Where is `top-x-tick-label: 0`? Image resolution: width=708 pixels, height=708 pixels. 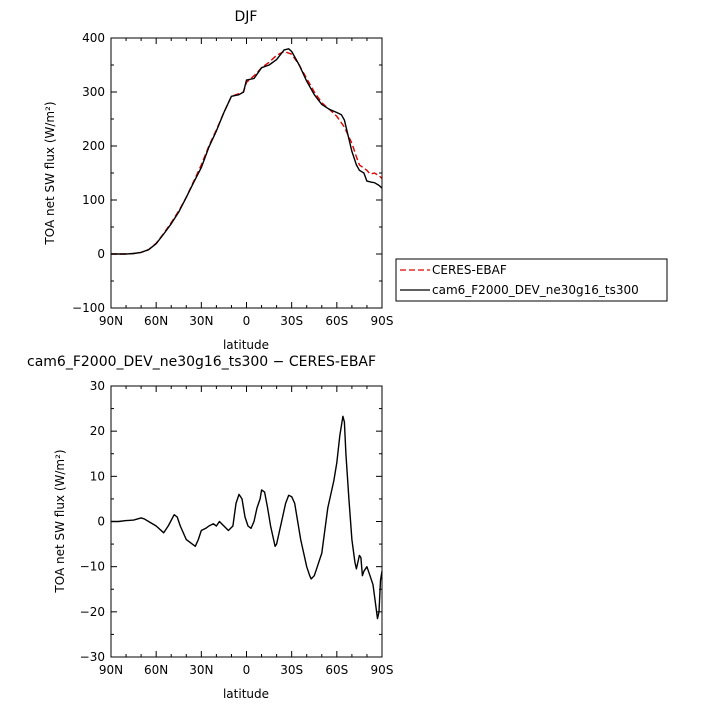
top-x-tick-label: 0 is located at coordinates (247, 321).